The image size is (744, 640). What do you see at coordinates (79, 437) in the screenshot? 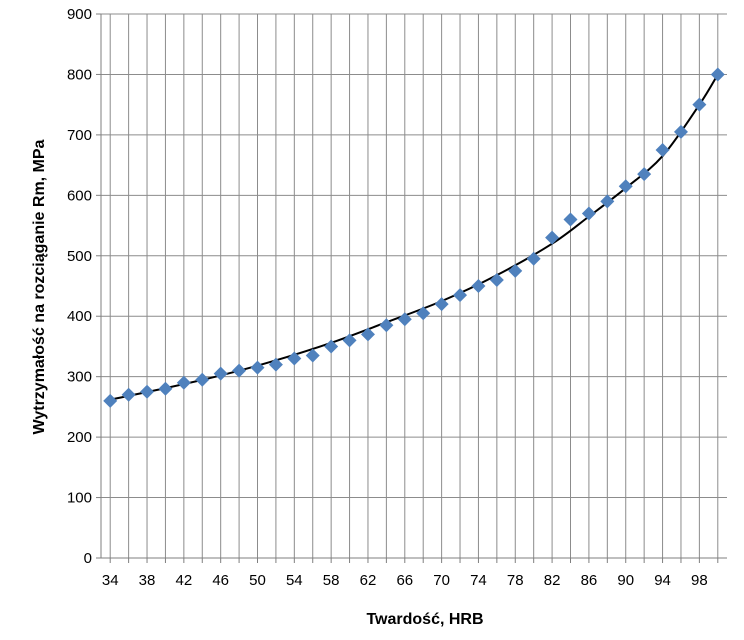
I see `y-tick-label: 200` at bounding box center [79, 437].